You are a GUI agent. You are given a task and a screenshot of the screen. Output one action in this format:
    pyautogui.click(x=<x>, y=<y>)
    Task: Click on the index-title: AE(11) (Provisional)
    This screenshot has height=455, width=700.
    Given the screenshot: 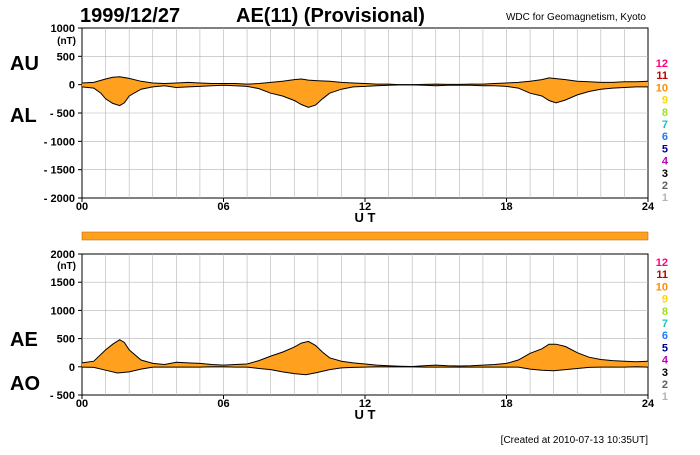 What is the action you would take?
    pyautogui.click(x=330, y=16)
    